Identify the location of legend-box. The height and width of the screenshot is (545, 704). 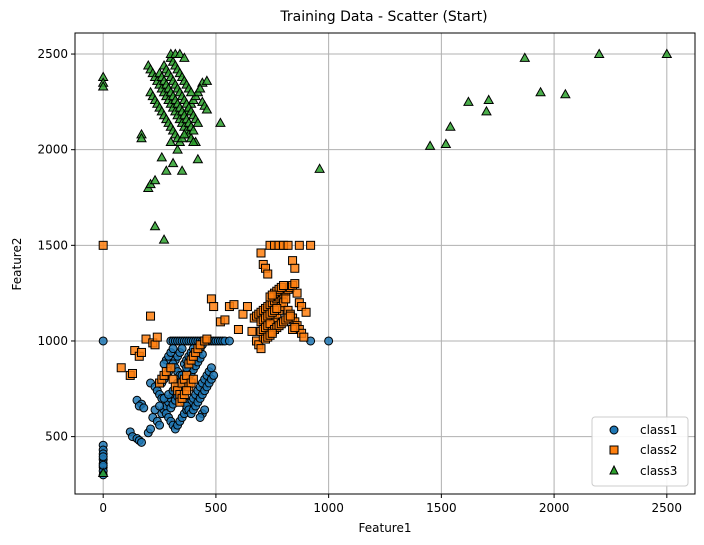
(640, 451).